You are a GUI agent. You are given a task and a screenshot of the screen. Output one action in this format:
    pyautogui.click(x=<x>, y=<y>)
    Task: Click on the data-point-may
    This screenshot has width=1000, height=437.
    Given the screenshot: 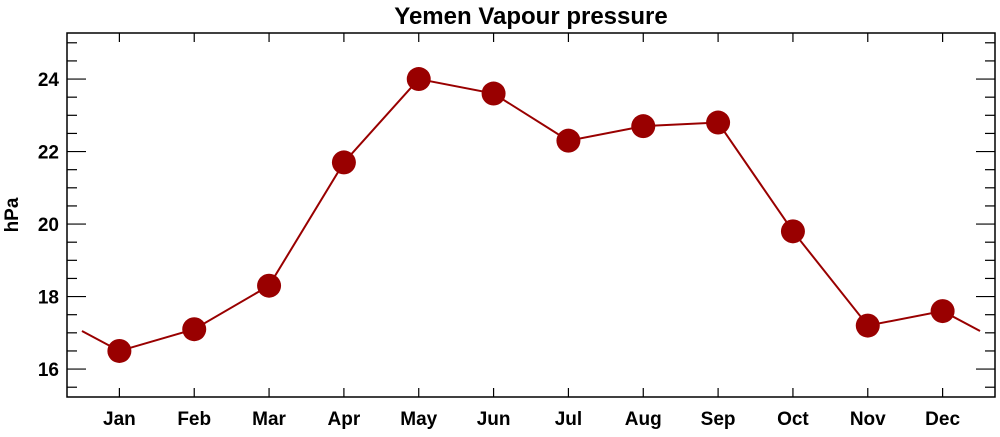 What is the action you would take?
    pyautogui.click(x=418, y=79)
    